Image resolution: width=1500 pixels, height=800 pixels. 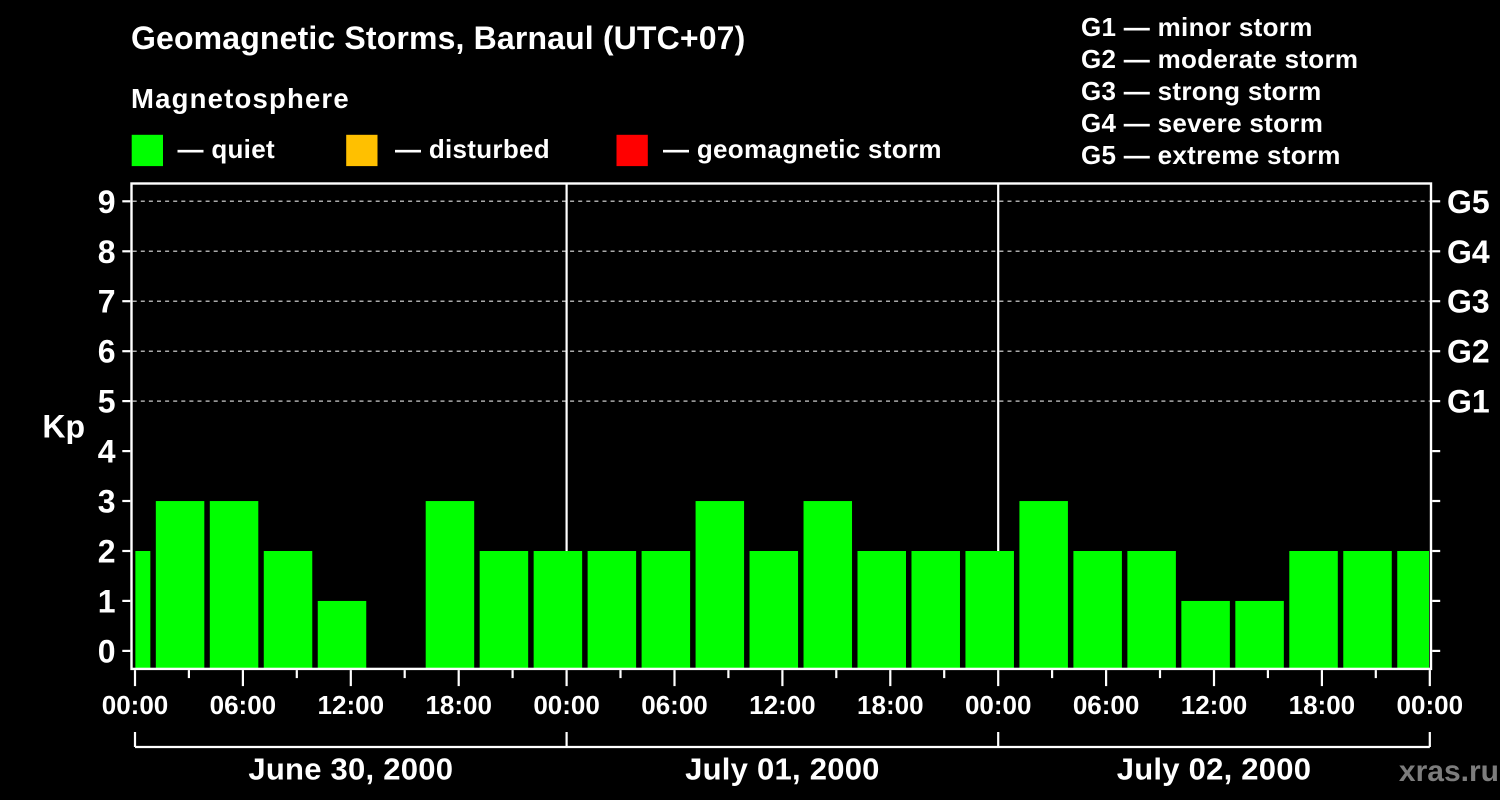 What do you see at coordinates (1201, 91) in the screenshot?
I see `svg-text: G3 — strong storm` at bounding box center [1201, 91].